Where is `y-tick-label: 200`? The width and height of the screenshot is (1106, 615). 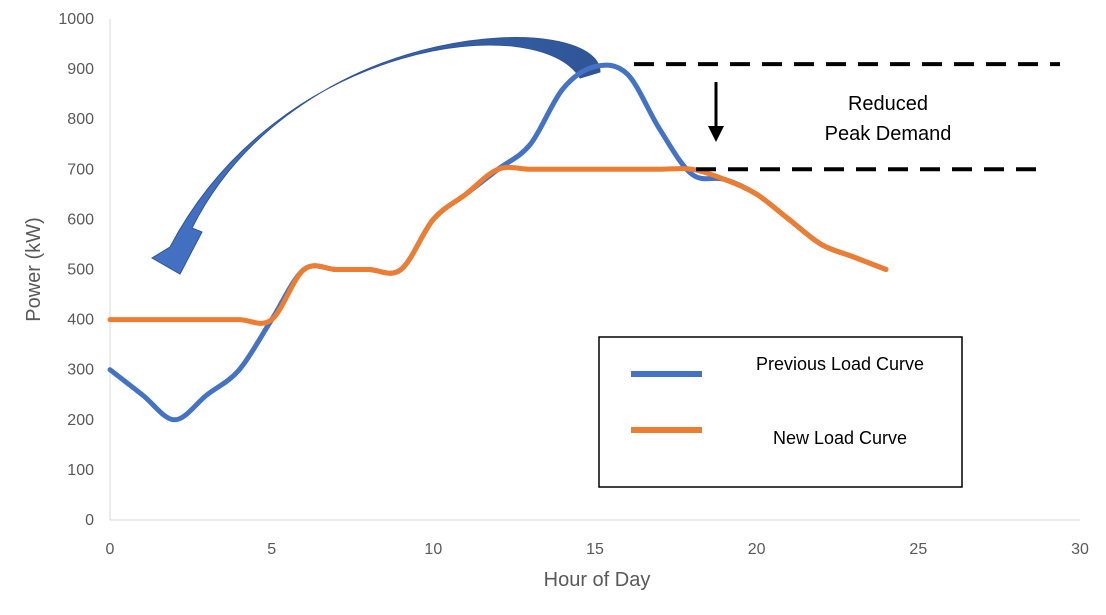
y-tick-label: 200 is located at coordinates (80, 420).